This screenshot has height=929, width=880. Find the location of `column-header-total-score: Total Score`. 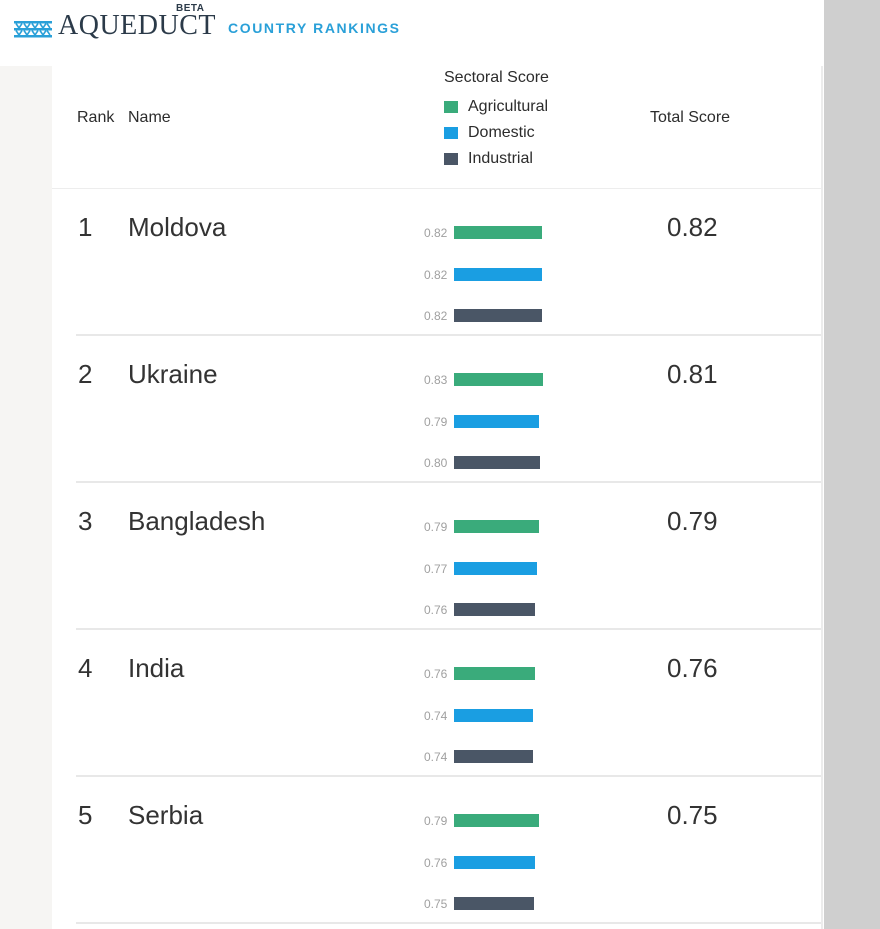

column-header-total-score: Total Score is located at coordinates (690, 117).